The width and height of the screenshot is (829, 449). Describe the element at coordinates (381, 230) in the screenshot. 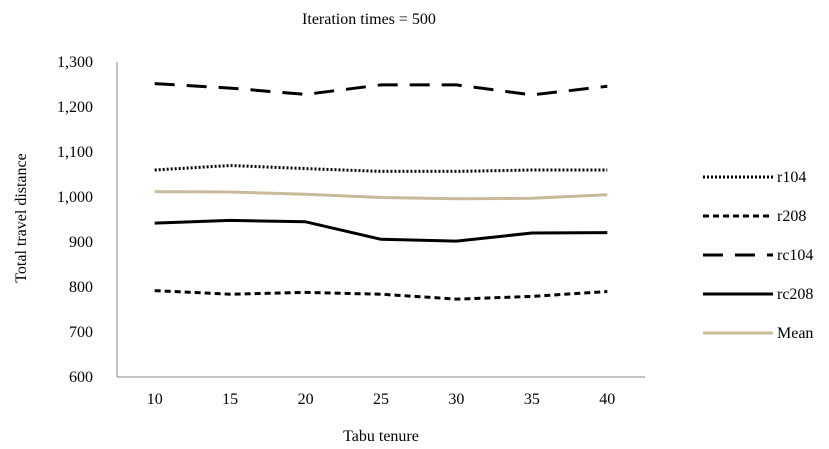

I see `series-line-rc208` at that location.